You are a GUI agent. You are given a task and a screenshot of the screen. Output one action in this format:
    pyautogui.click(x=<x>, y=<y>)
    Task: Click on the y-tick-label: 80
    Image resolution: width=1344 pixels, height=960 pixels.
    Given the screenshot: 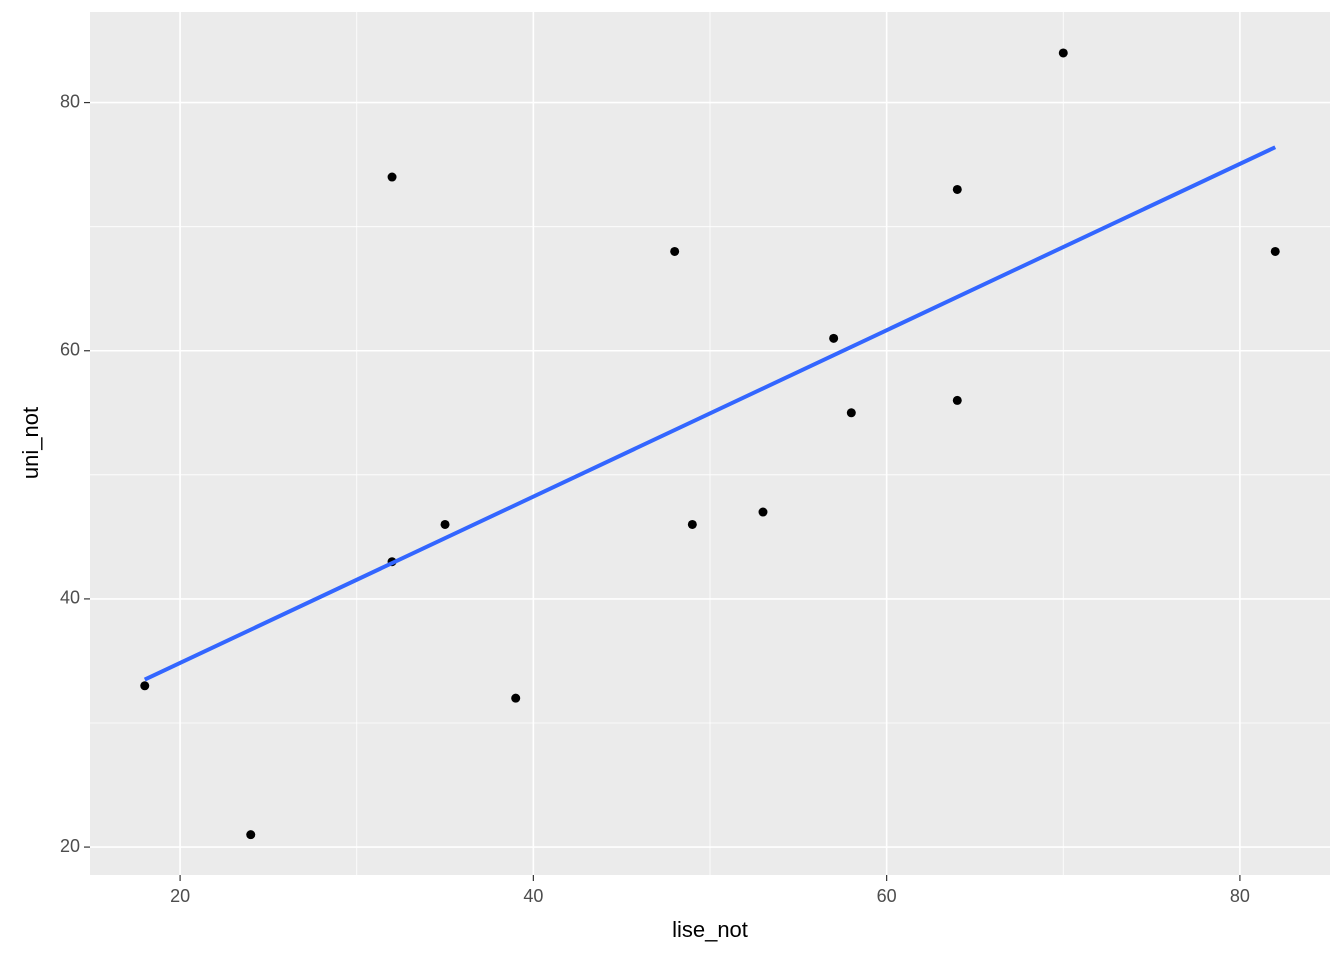 What is the action you would take?
    pyautogui.click(x=70, y=101)
    